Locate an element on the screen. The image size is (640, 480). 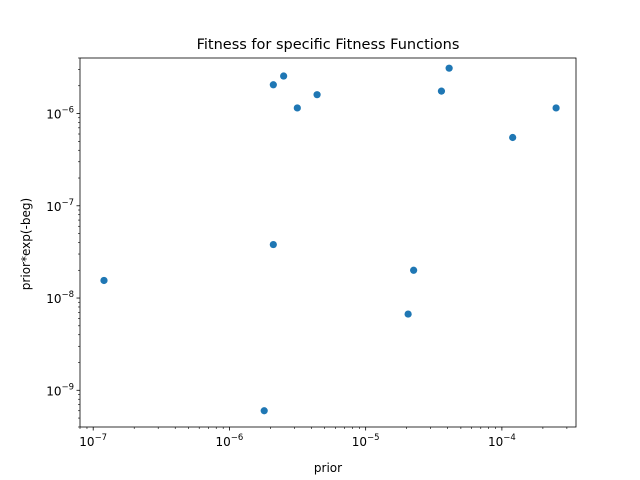
x-tick-label: 10⁻⁶ is located at coordinates (230, 441).